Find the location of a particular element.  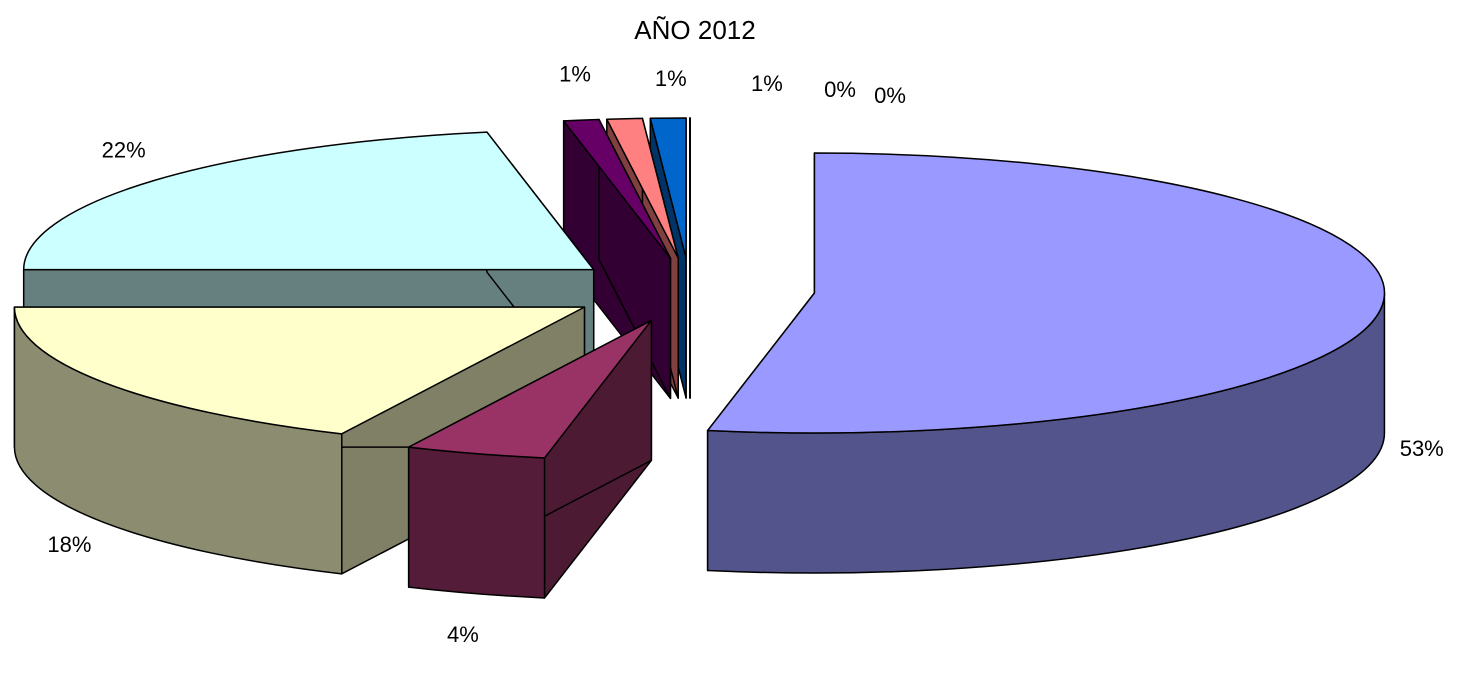

data-label: 22% is located at coordinates (124, 149).